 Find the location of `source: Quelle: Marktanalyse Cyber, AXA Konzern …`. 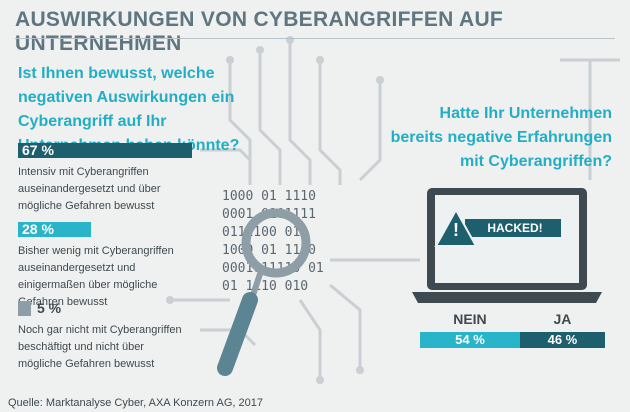

source: Quelle: Marktanalyse Cyber, AXA Konzern … is located at coordinates (135, 403).